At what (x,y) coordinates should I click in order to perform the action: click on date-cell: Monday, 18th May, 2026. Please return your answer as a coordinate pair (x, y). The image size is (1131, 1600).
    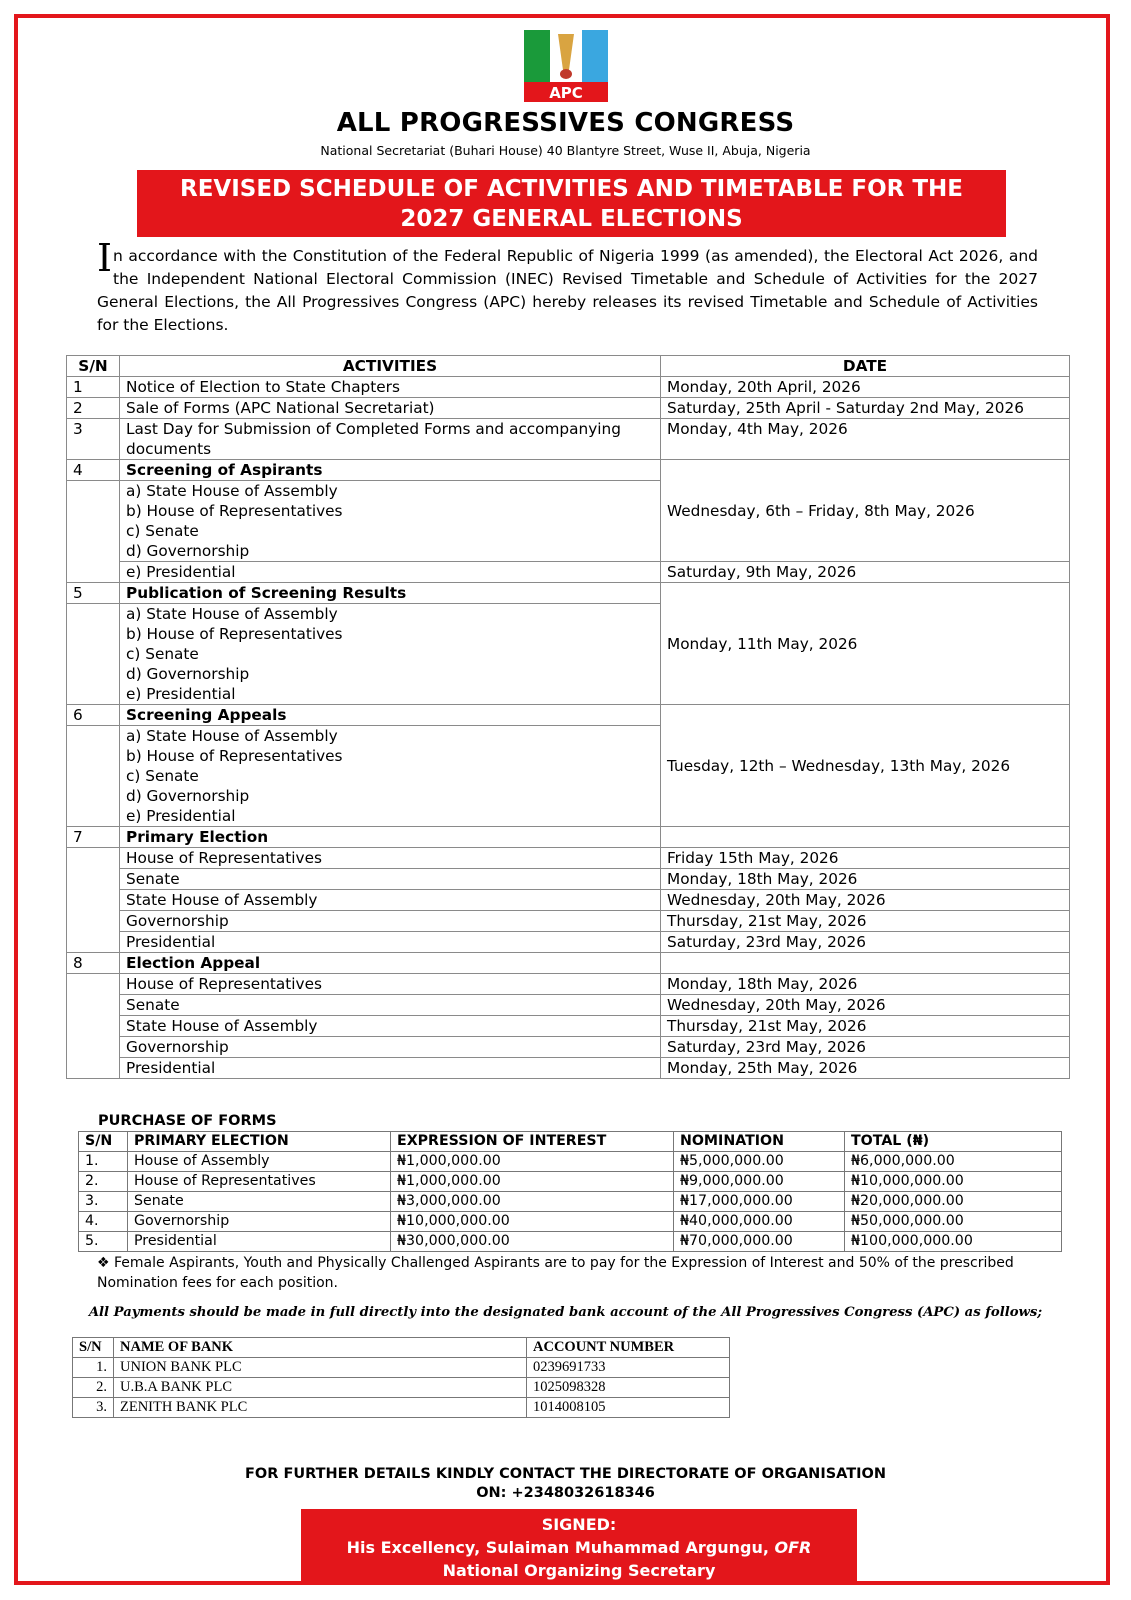
    Looking at the image, I should click on (865, 879).